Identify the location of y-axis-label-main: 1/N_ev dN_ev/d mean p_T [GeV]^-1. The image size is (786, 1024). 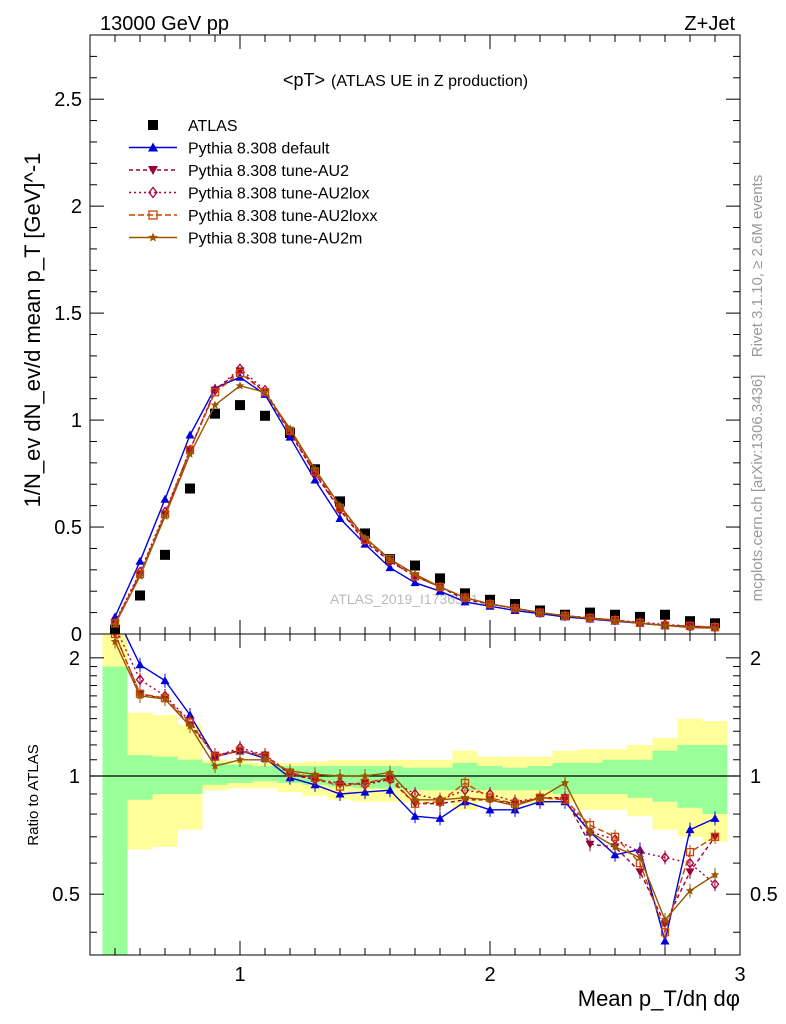
(32, 330).